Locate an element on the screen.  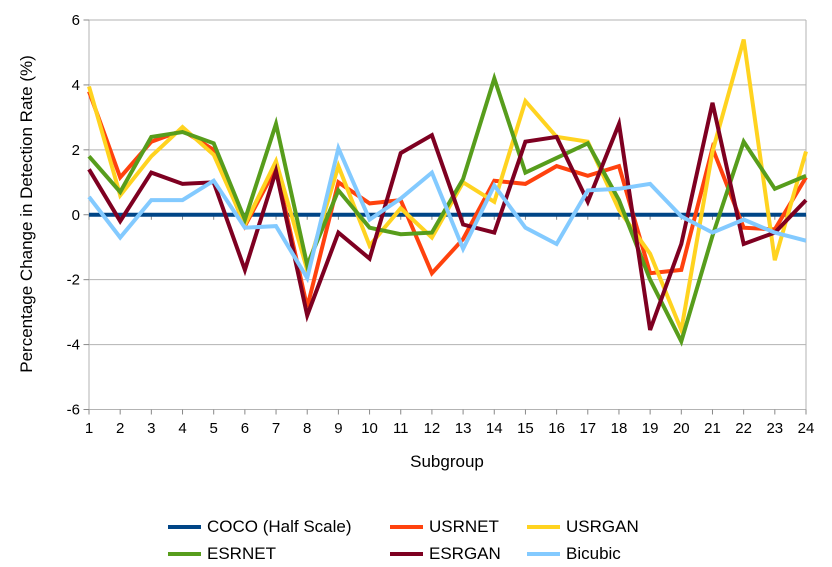
y-tick-label: 6 is located at coordinates (76, 20).